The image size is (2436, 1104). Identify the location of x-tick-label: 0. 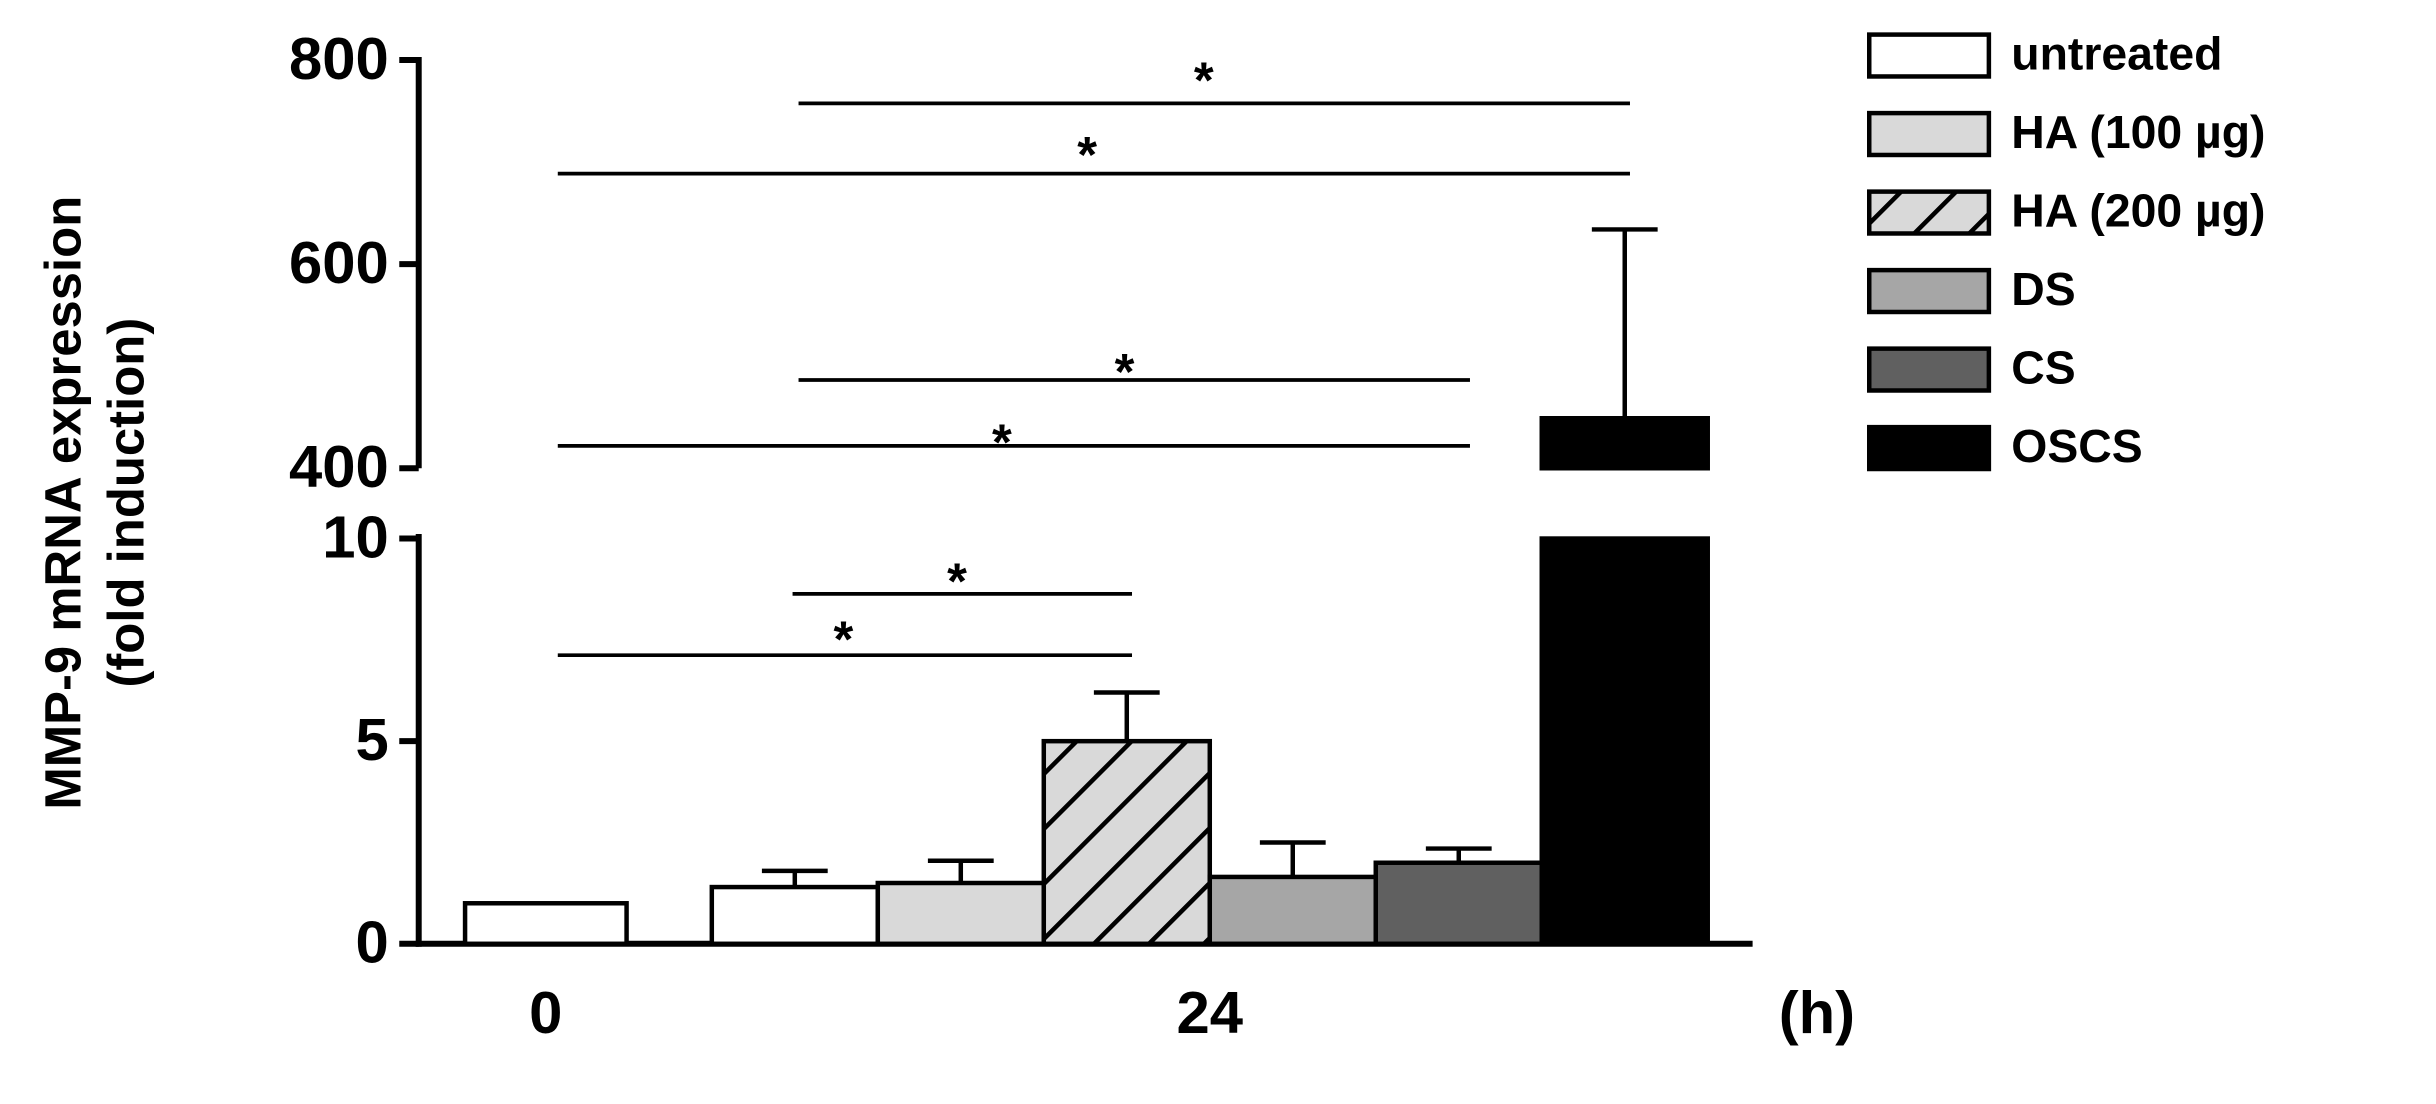
(545, 1012).